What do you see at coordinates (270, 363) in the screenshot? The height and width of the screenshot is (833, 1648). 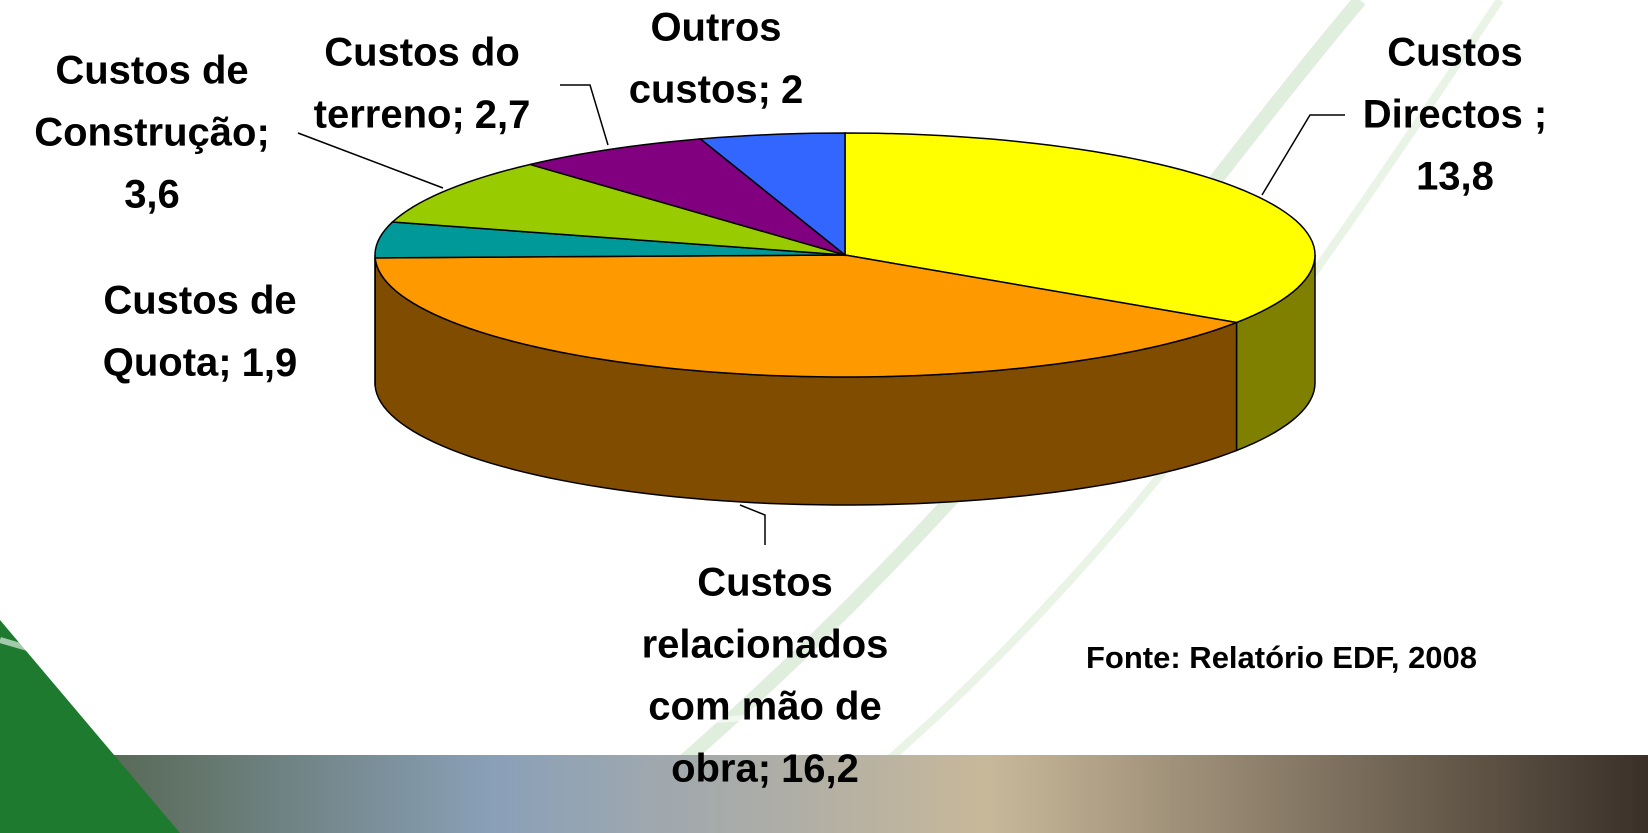 I see `value-label: 1,9` at bounding box center [270, 363].